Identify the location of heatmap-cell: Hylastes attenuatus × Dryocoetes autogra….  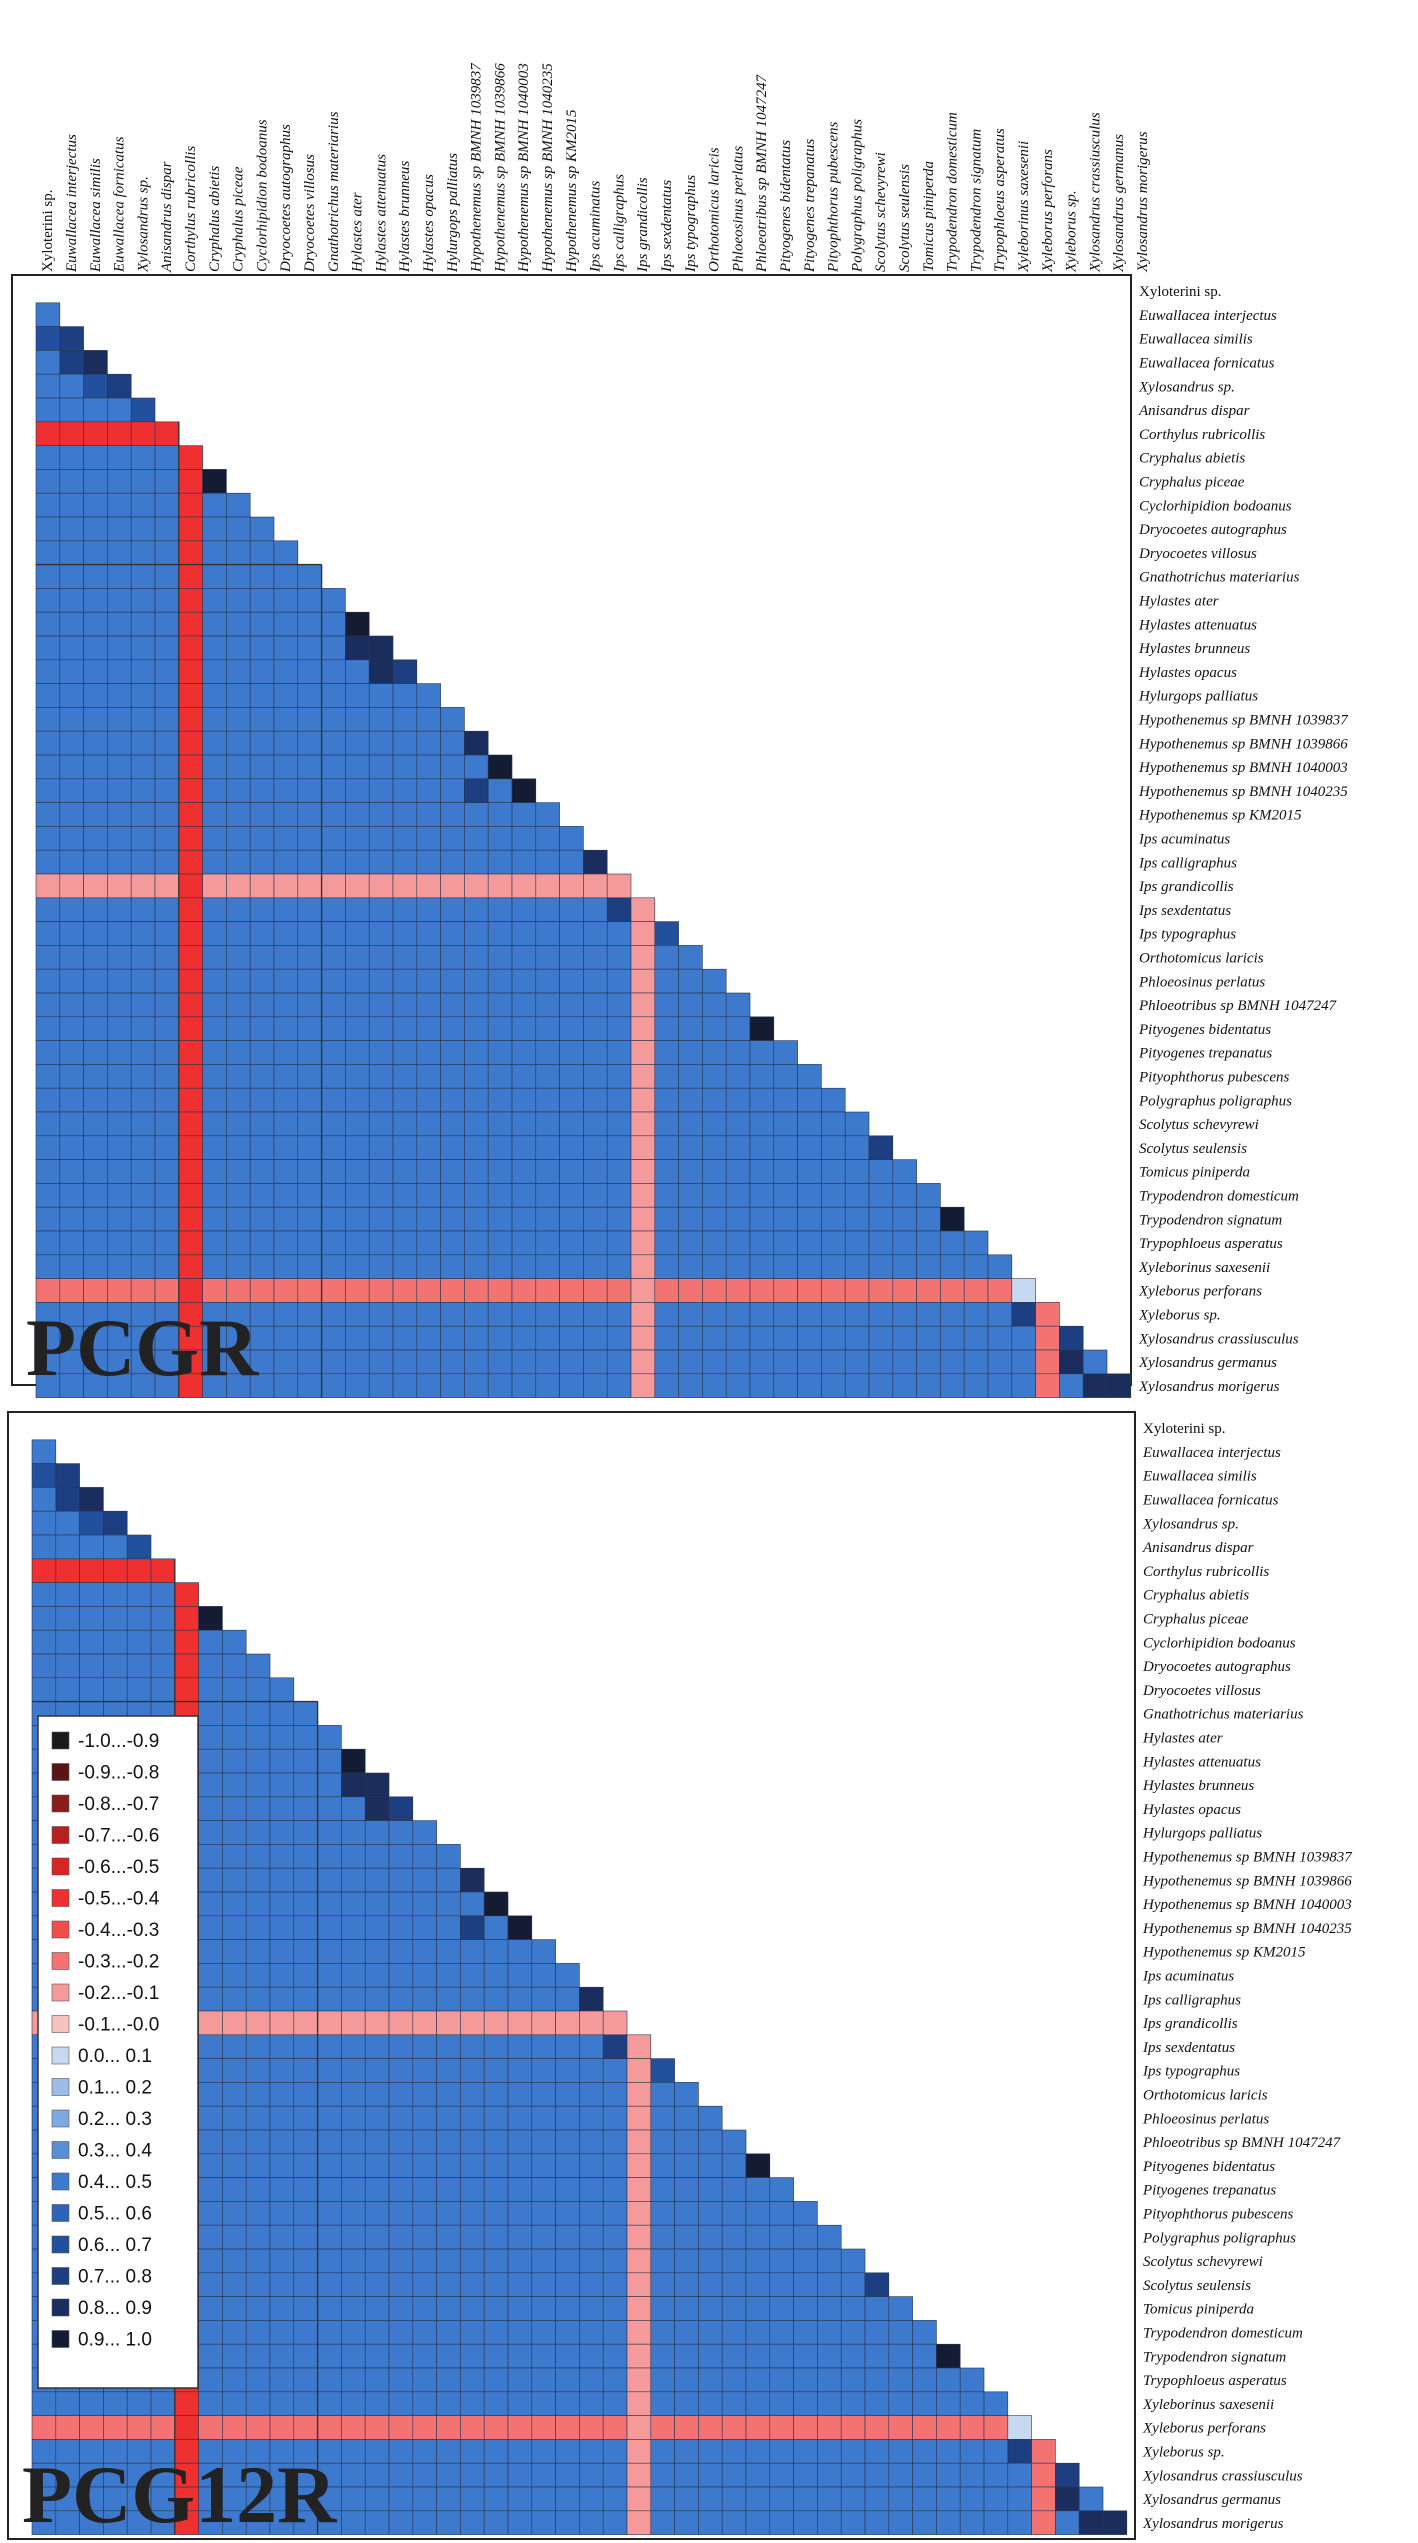
(286, 624).